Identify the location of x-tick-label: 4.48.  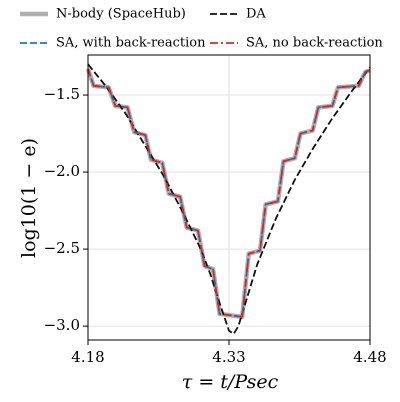
(369, 357).